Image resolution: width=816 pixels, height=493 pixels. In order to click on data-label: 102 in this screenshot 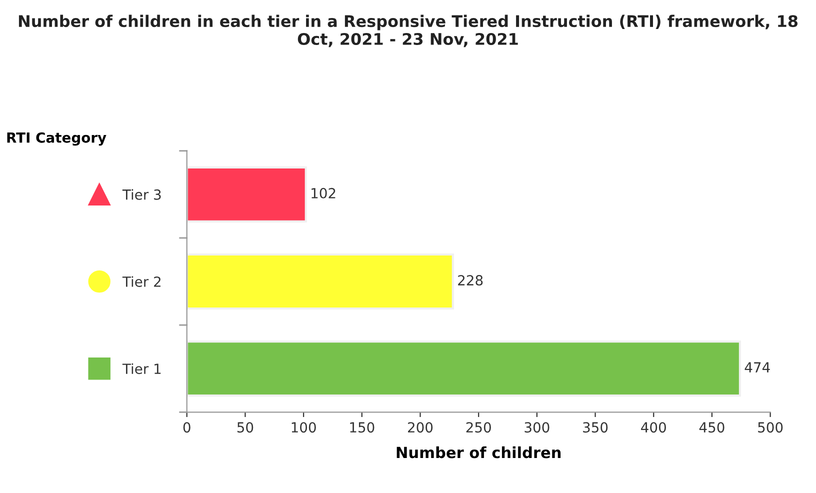, I will do `click(324, 193)`.